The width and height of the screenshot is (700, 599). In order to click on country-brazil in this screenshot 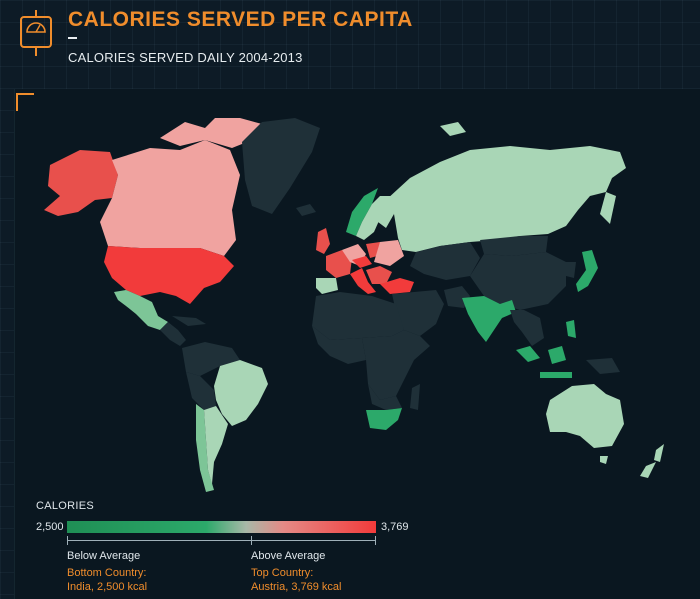, I will do `click(241, 393)`.